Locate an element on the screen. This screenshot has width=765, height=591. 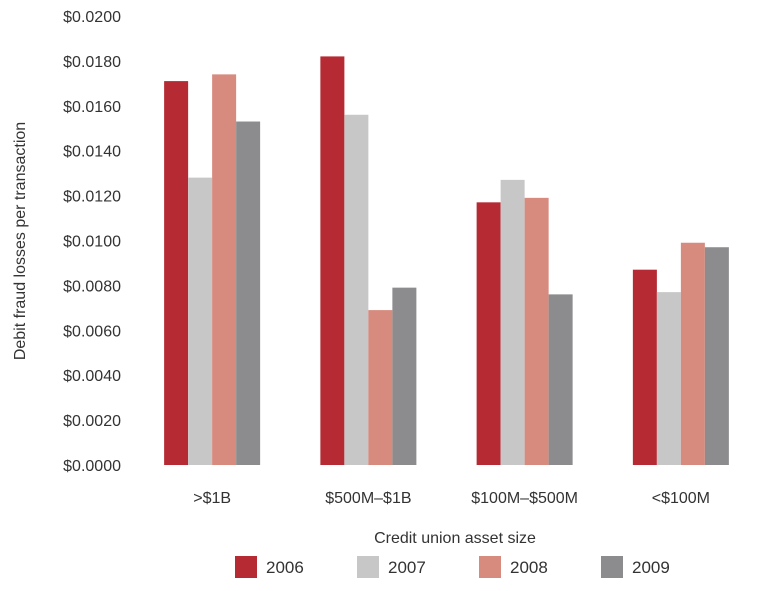
legend-label-2007: 2007 is located at coordinates (407, 567).